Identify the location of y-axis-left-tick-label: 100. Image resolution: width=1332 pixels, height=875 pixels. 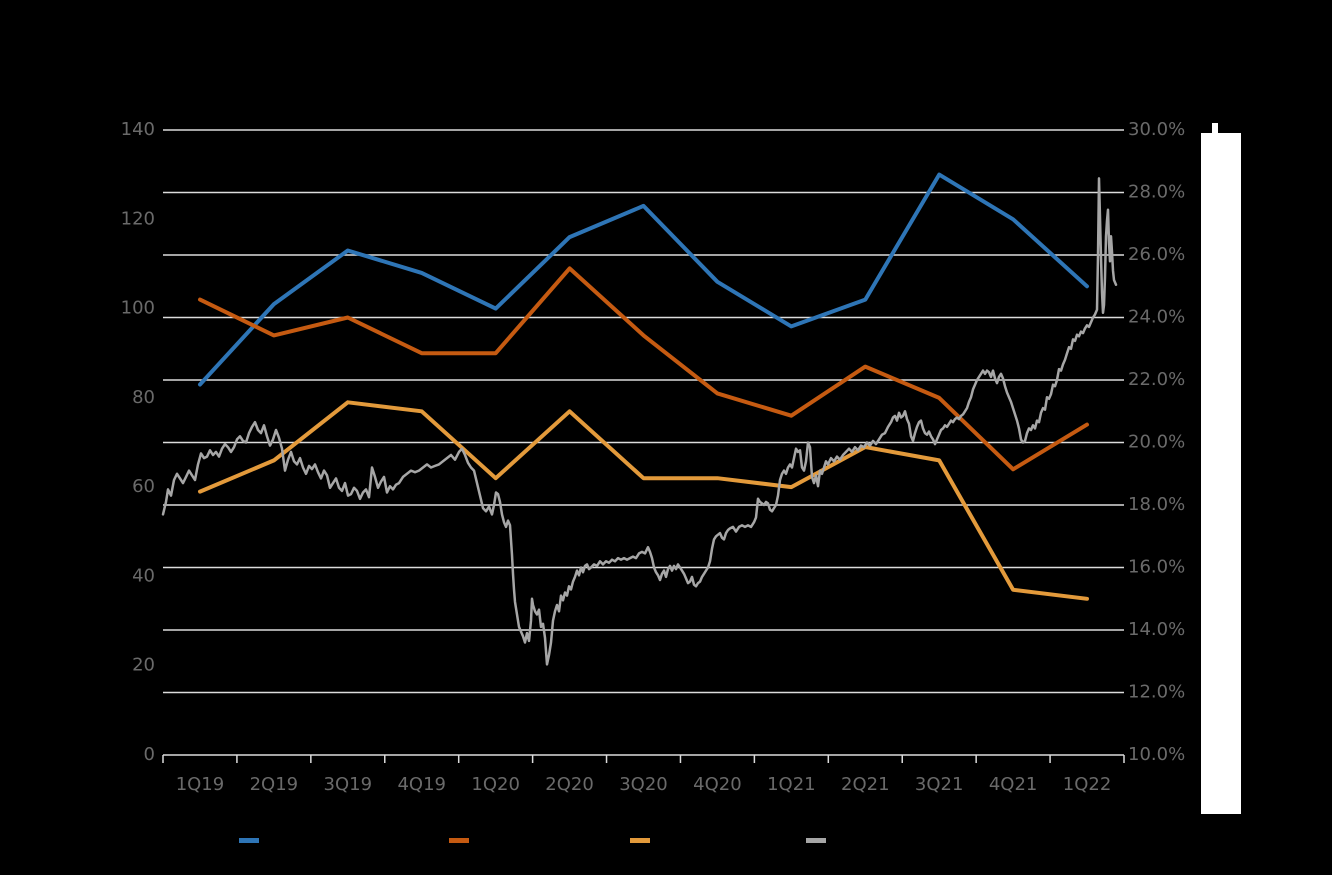
(138, 308).